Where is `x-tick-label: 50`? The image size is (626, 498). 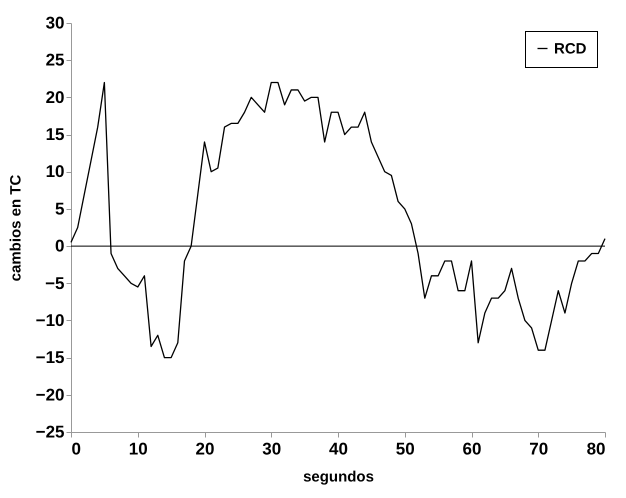
x-tick-label: 50 is located at coordinates (405, 449).